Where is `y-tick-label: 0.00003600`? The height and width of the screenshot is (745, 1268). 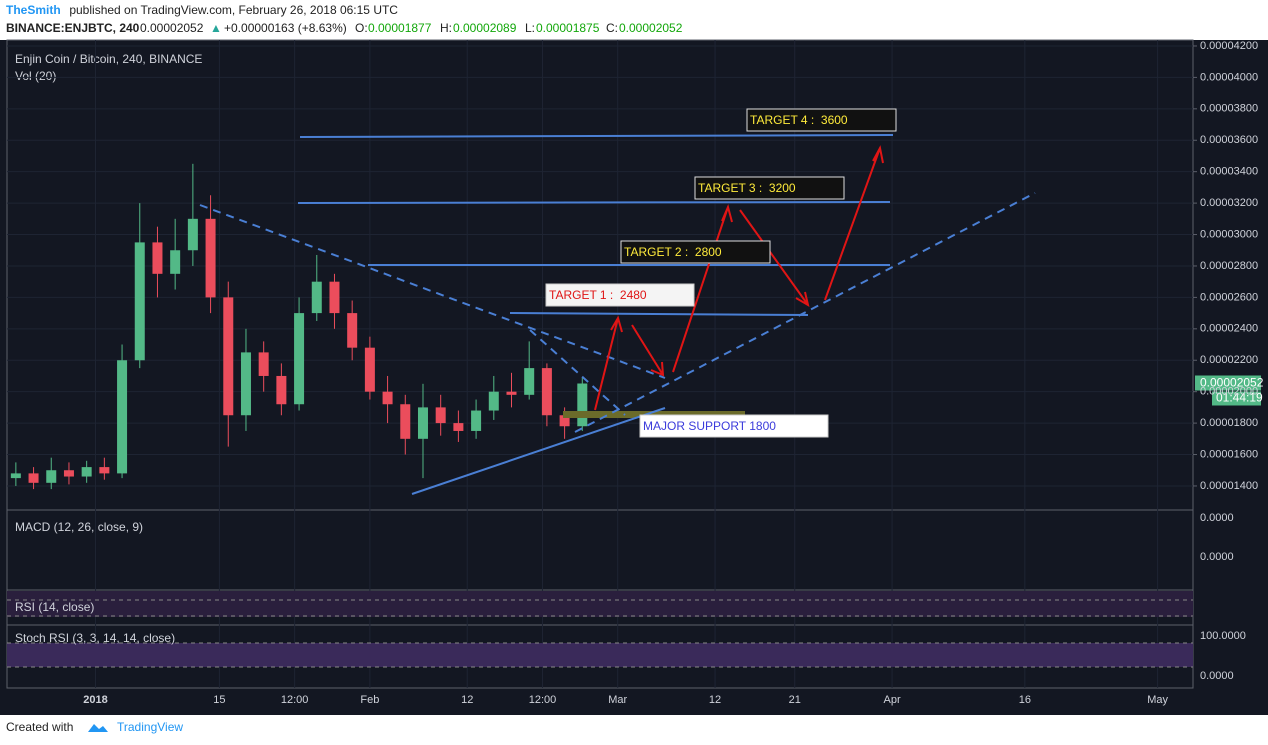 y-tick-label: 0.00003600 is located at coordinates (1229, 140).